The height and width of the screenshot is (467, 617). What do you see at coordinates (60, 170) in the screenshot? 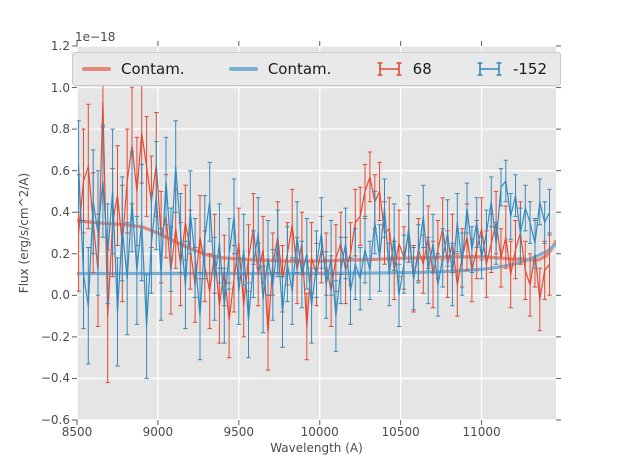
I see `y-tick-label: 0.6` at bounding box center [60, 170].